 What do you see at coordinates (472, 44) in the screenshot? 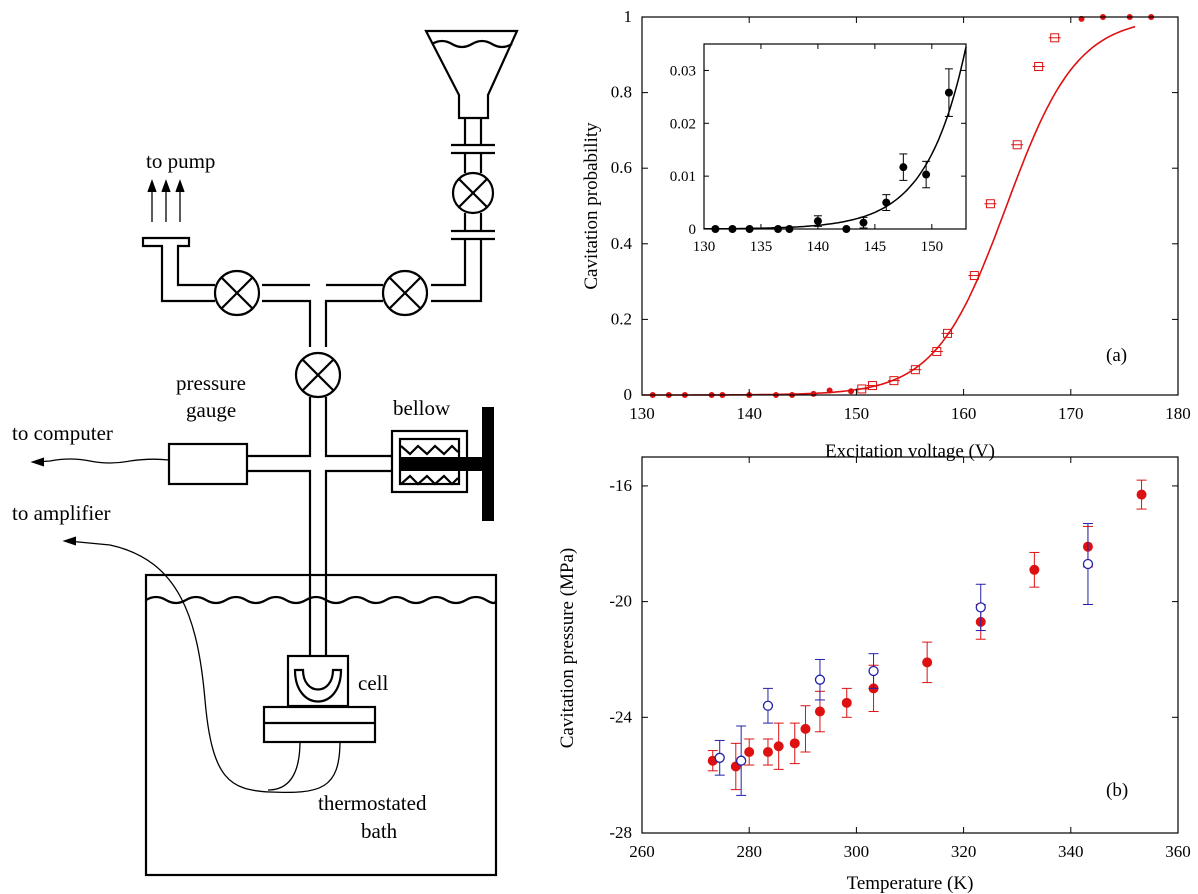
I see `funnel-liquid` at bounding box center [472, 44].